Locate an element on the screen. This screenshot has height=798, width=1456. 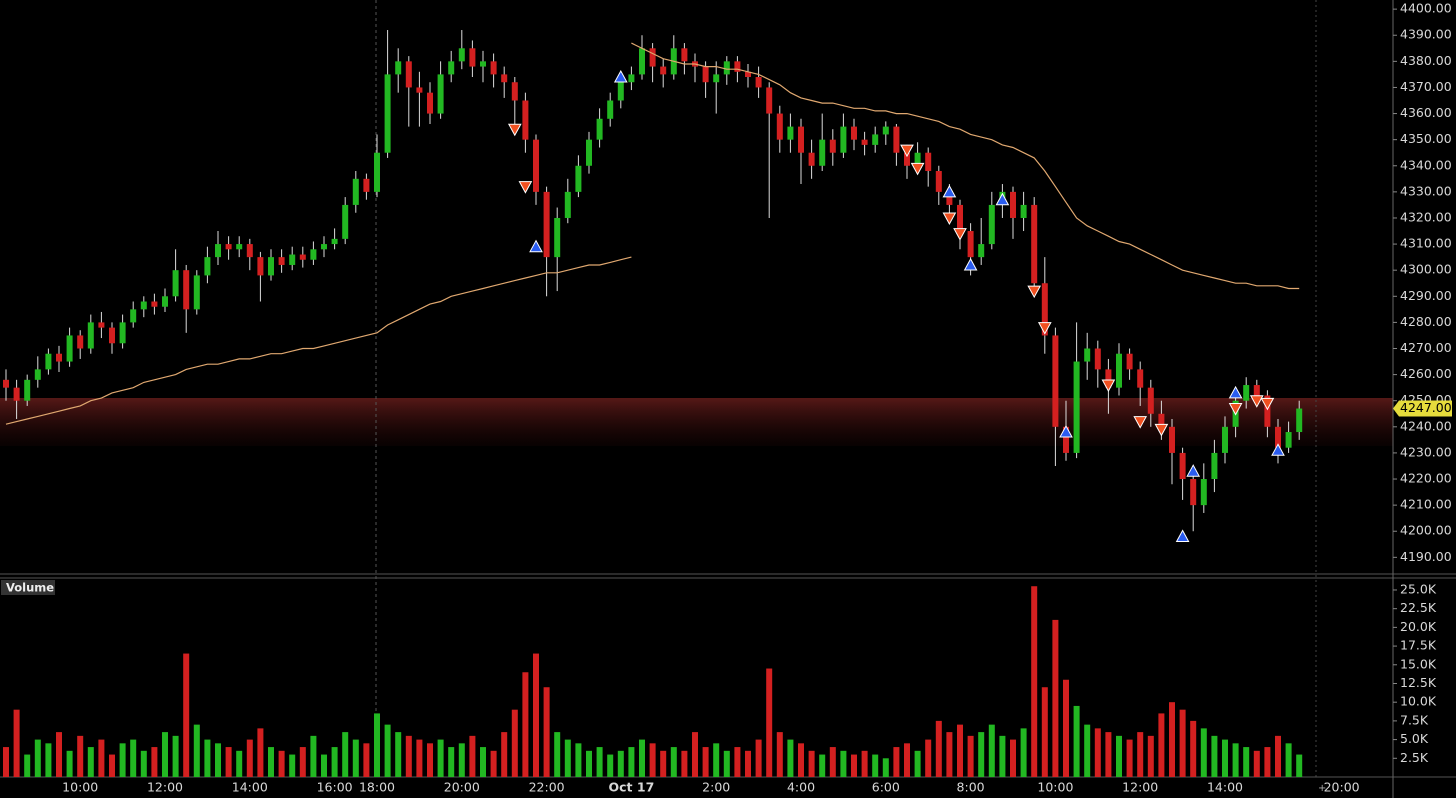
y-tick-label: 12.5K is located at coordinates (1418, 682).